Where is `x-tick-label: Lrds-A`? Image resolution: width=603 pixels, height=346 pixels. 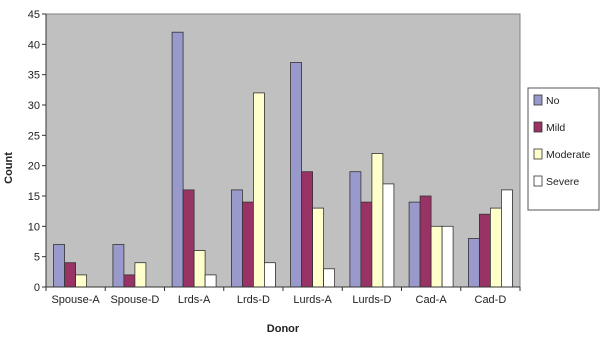 x-tick-label: Lrds-A is located at coordinates (194, 300).